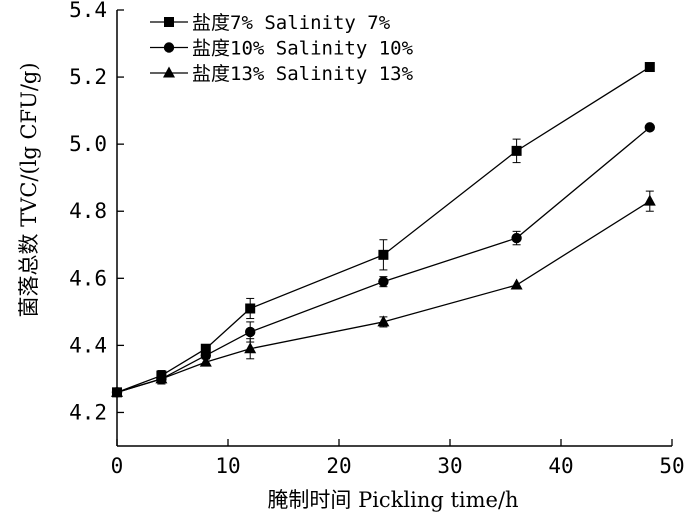 Image resolution: width=700 pixels, height=518 pixels. I want to click on legend-label: 盐度13% Salinity 13%, so click(303, 74).